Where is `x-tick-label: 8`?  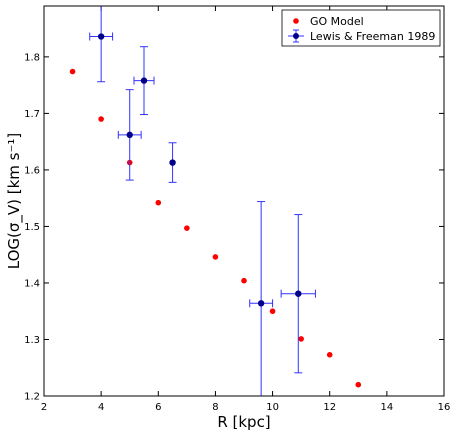
x-tick-label: 8 is located at coordinates (215, 407).